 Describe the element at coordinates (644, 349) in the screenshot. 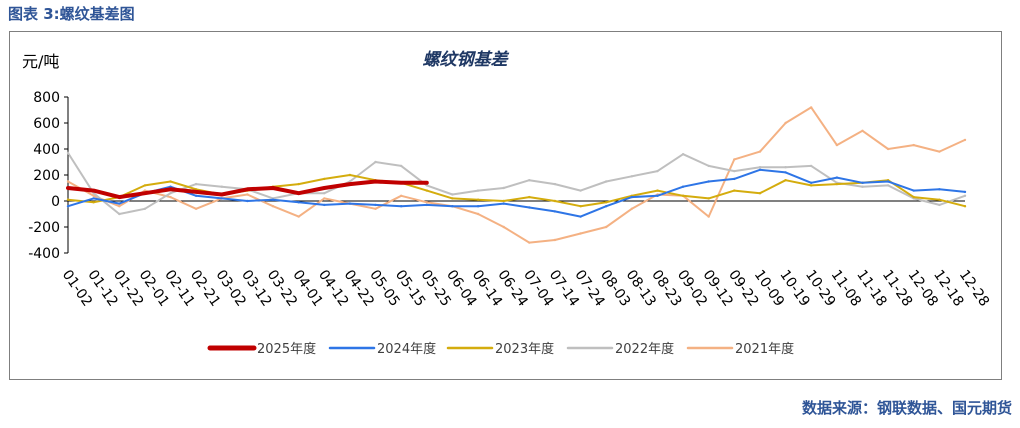

I see `legend-label: 2022年度` at that location.